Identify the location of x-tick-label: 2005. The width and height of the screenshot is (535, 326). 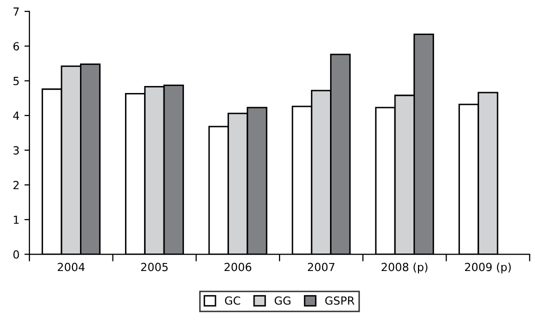
(154, 267).